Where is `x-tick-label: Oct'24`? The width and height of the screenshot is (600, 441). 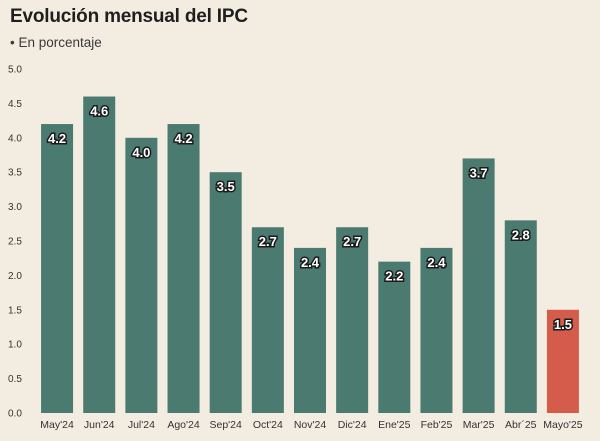
x-tick-label: Oct'24 is located at coordinates (268, 425).